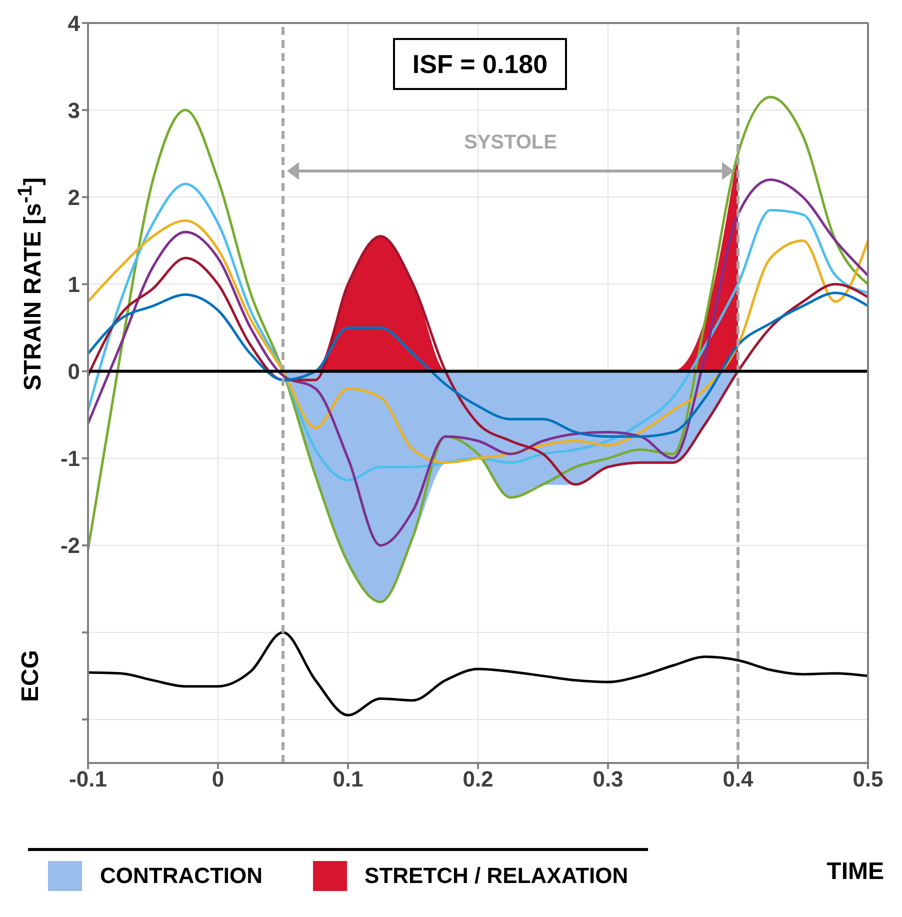 This screenshot has width=902, height=917. What do you see at coordinates (74, 371) in the screenshot?
I see `y-tick-label: 0` at bounding box center [74, 371].